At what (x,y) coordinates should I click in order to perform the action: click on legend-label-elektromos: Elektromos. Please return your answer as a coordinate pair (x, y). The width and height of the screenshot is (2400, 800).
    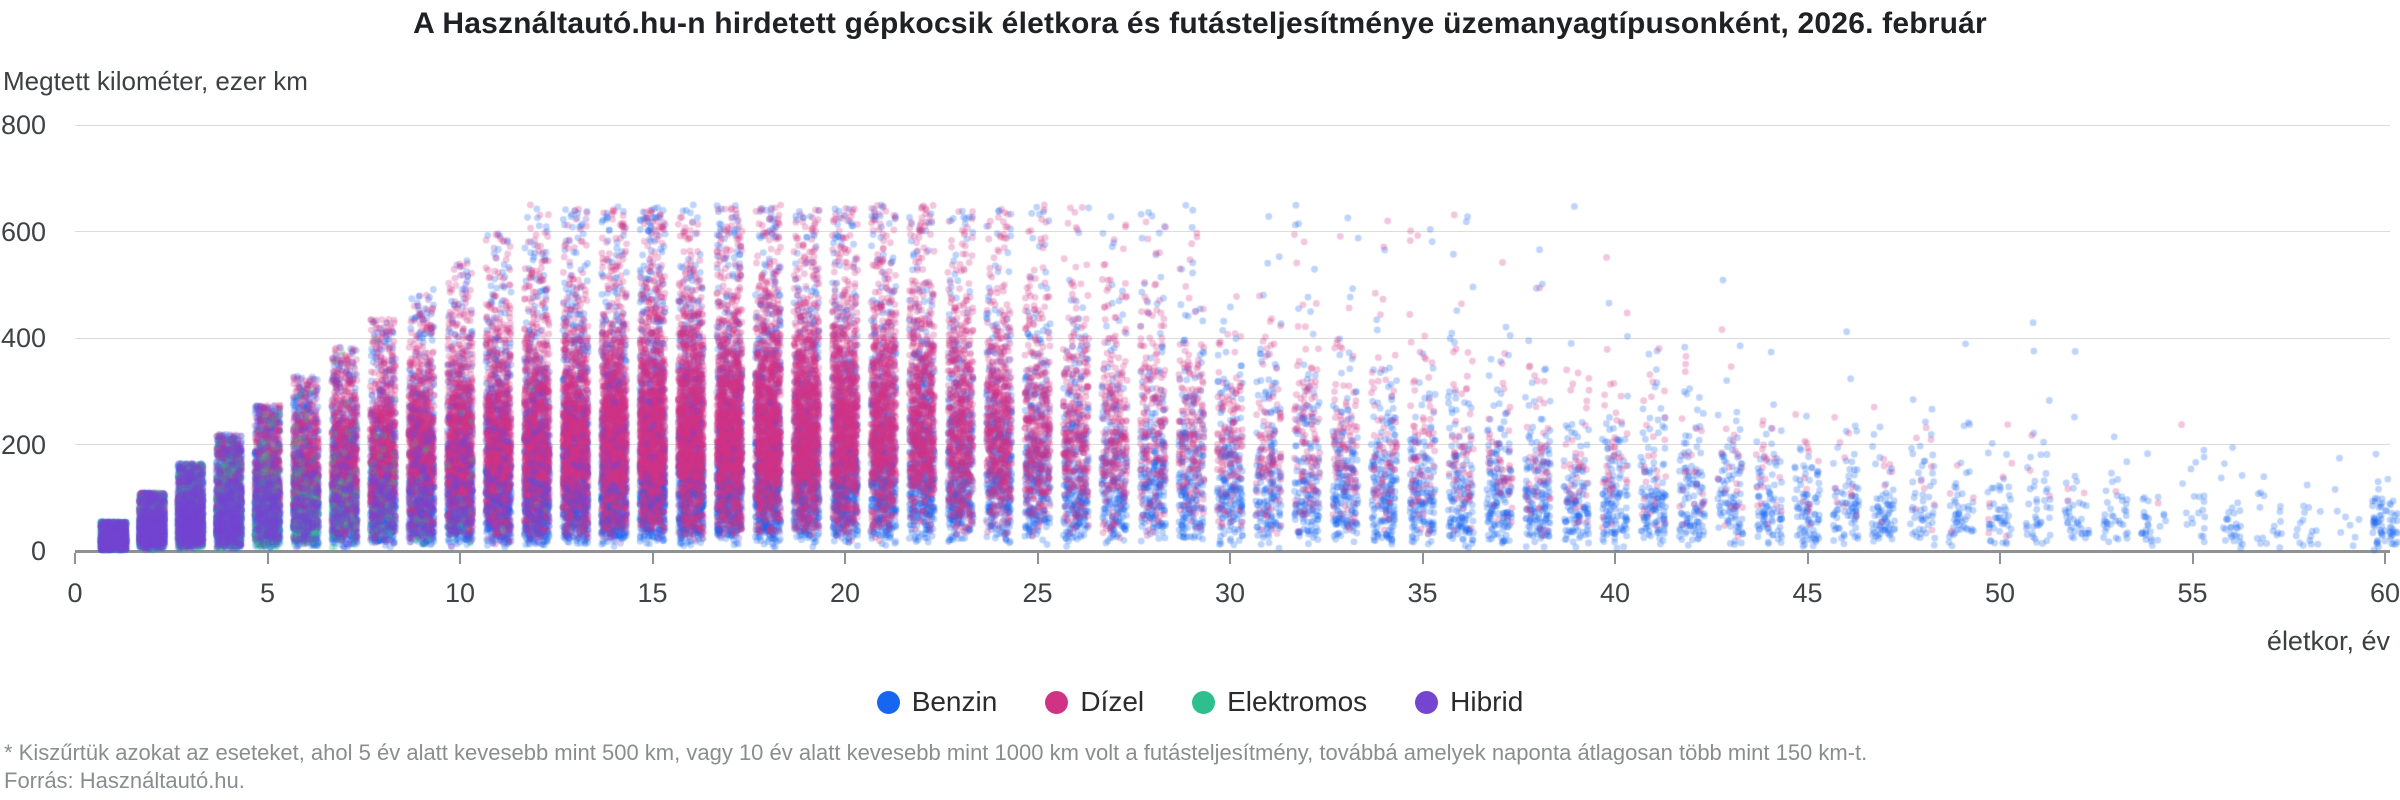
    Looking at the image, I should click on (1297, 701).